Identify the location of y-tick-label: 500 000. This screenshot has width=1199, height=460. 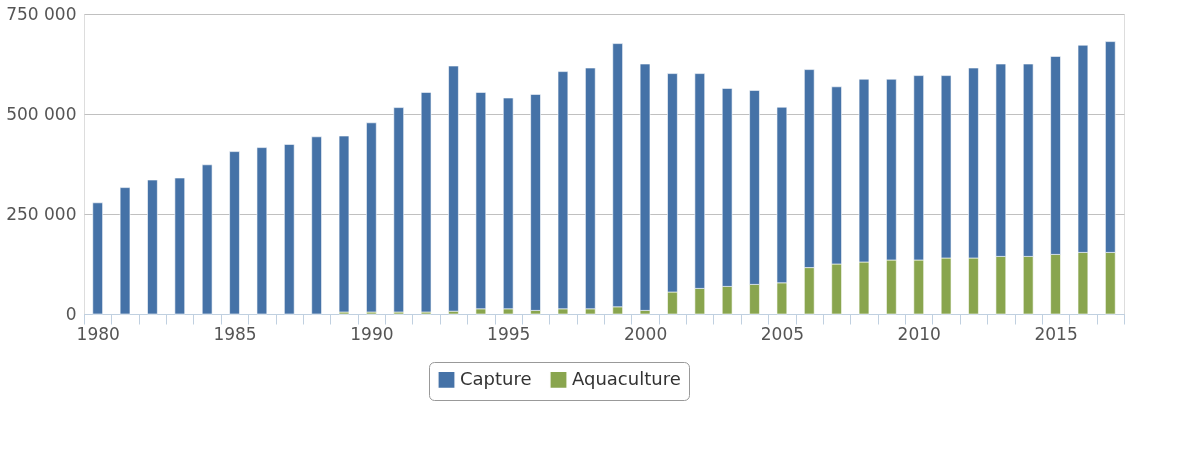
(41, 113).